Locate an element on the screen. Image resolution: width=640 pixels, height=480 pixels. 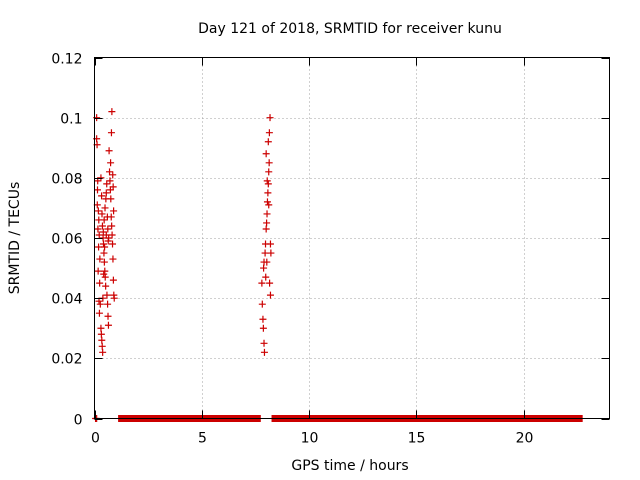
x-tick-label: 0 is located at coordinates (95, 439).